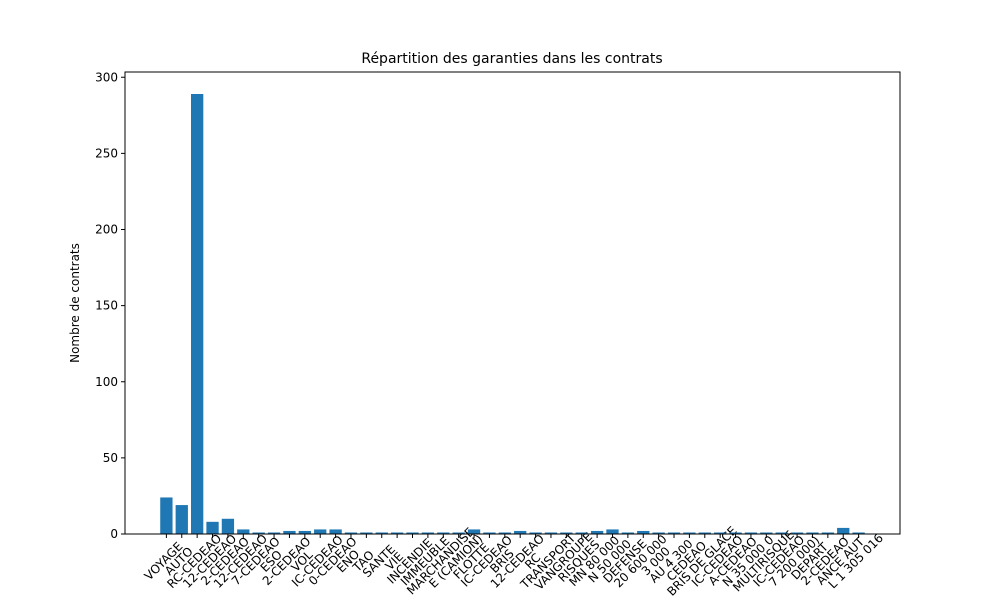  I want to click on y-tick-label: 200, so click(106, 230).